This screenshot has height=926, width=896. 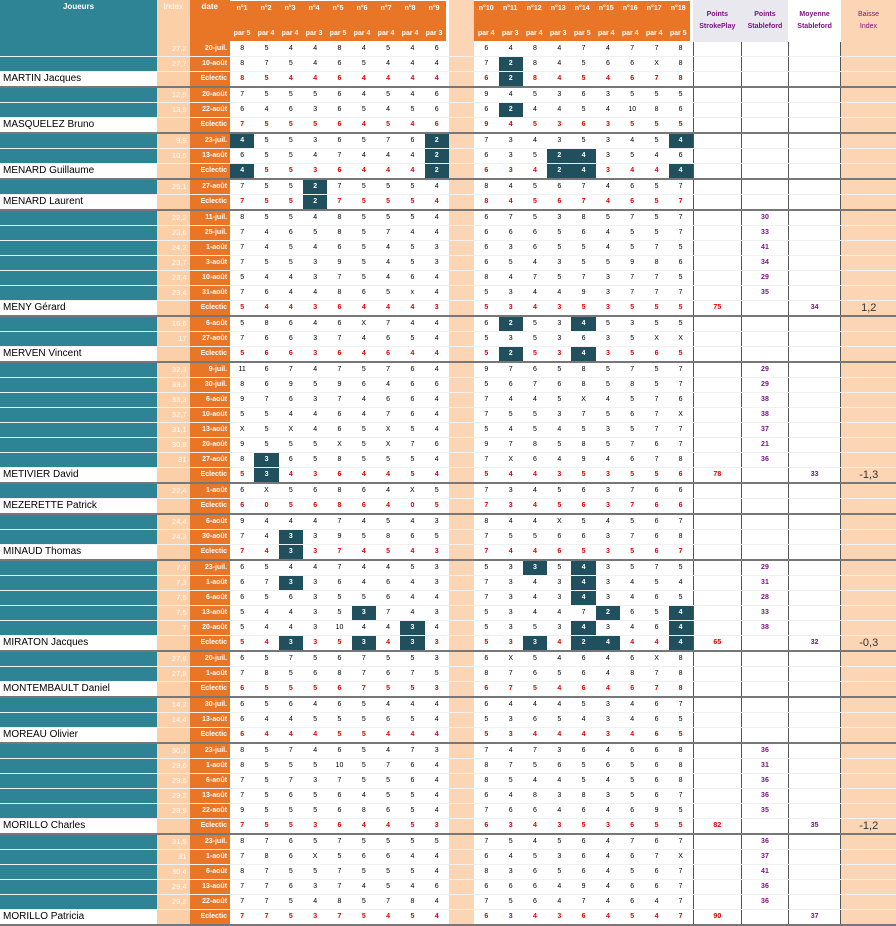 What do you see at coordinates (173, 689) in the screenshot?
I see `index-cell` at bounding box center [173, 689].